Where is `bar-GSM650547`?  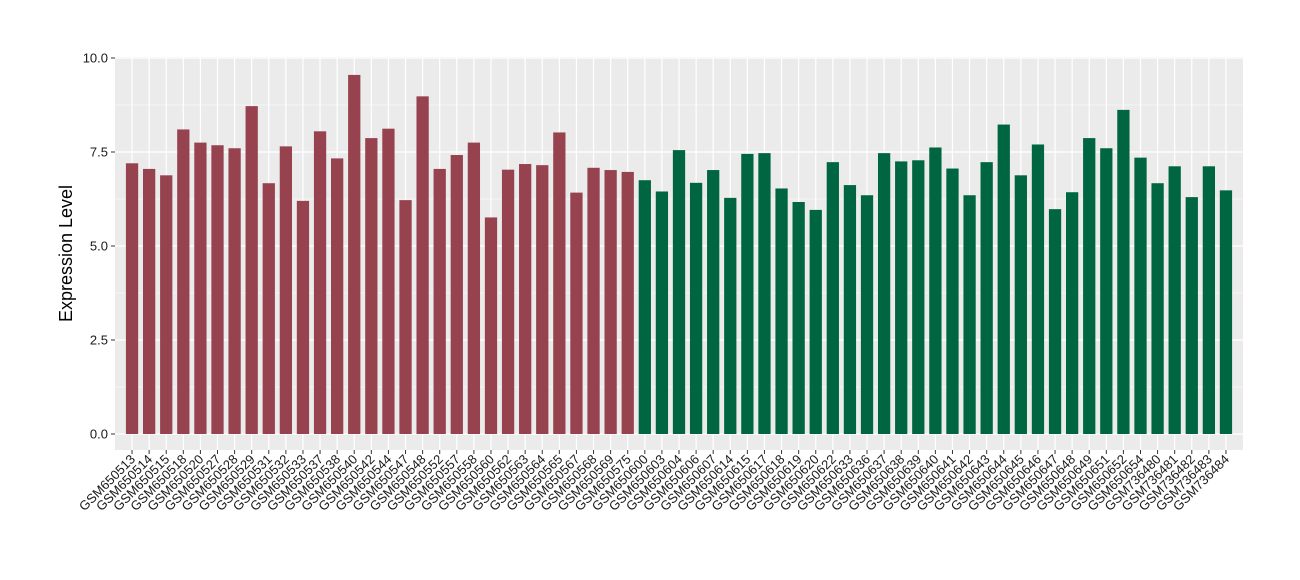
bar-GSM650547 is located at coordinates (405, 317).